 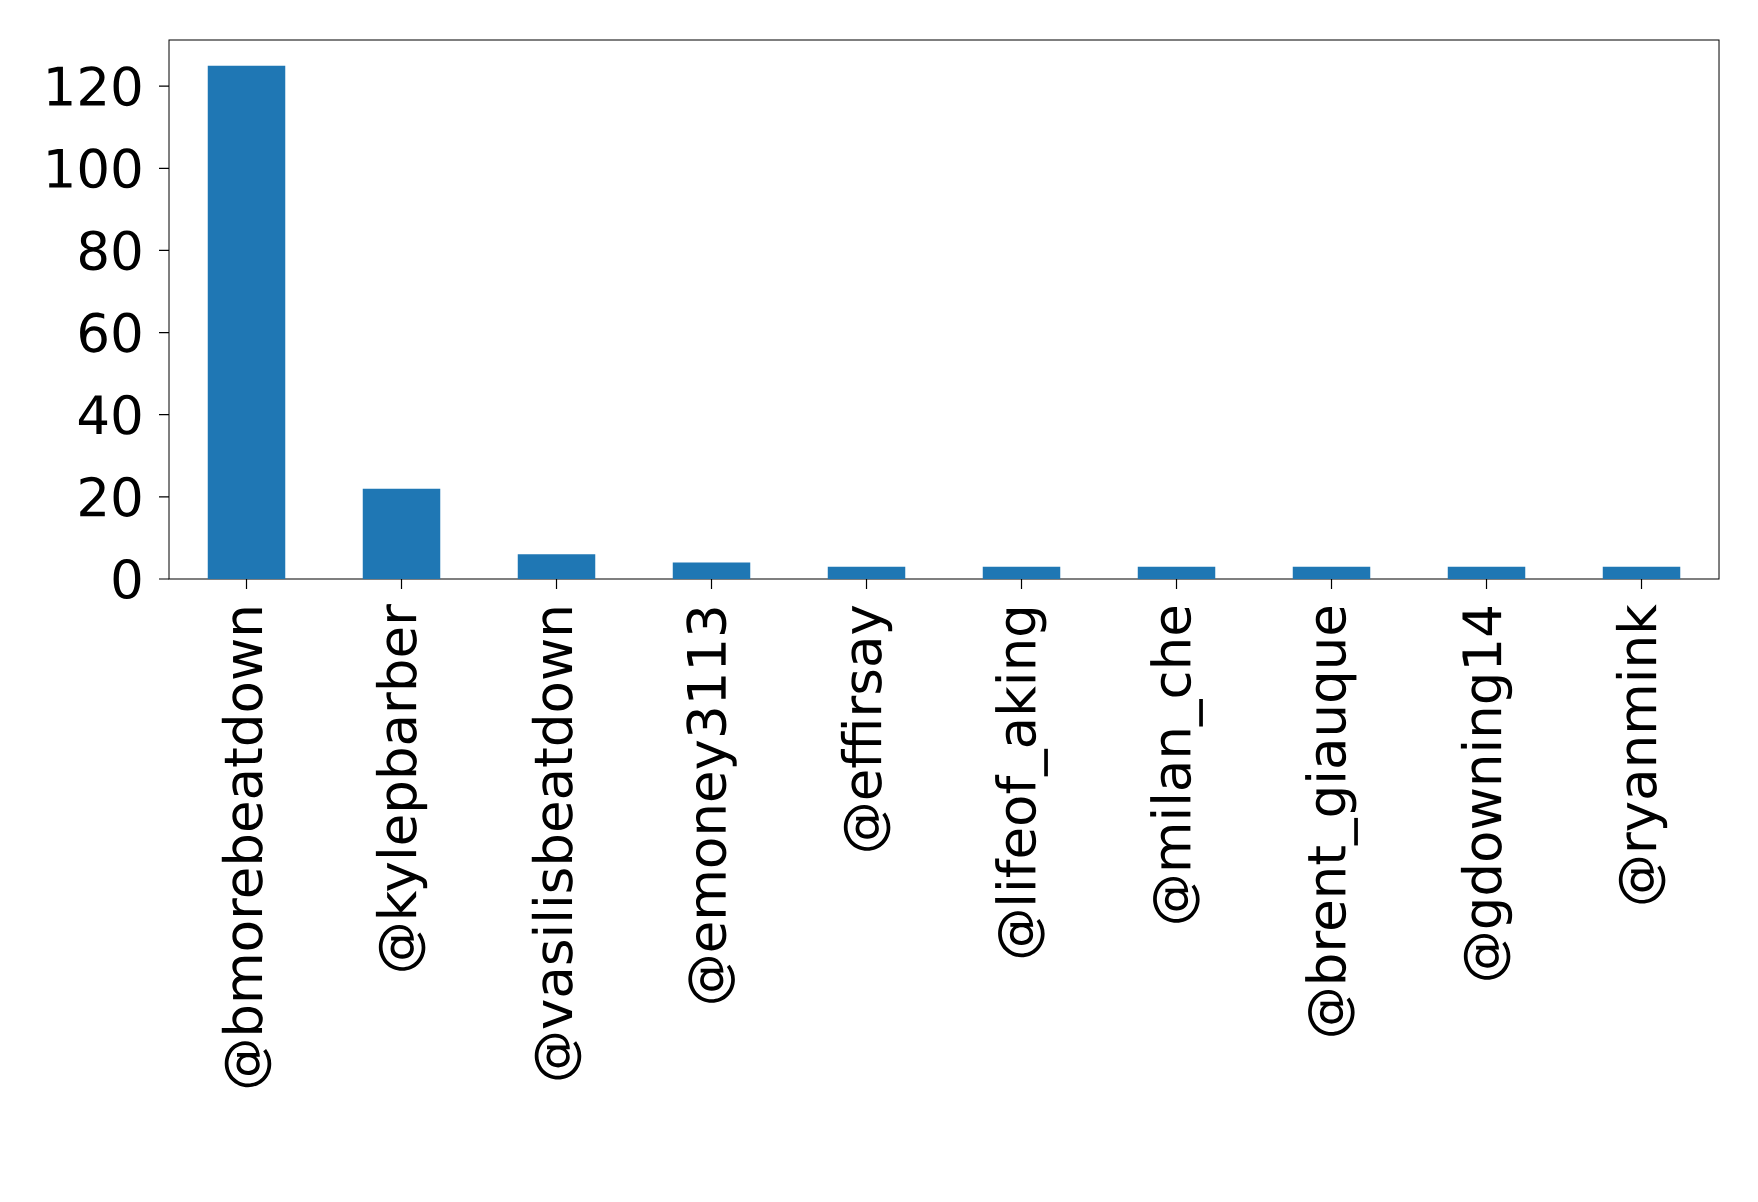 What do you see at coordinates (127, 579) in the screenshot?
I see `y-tick-label: 0` at bounding box center [127, 579].